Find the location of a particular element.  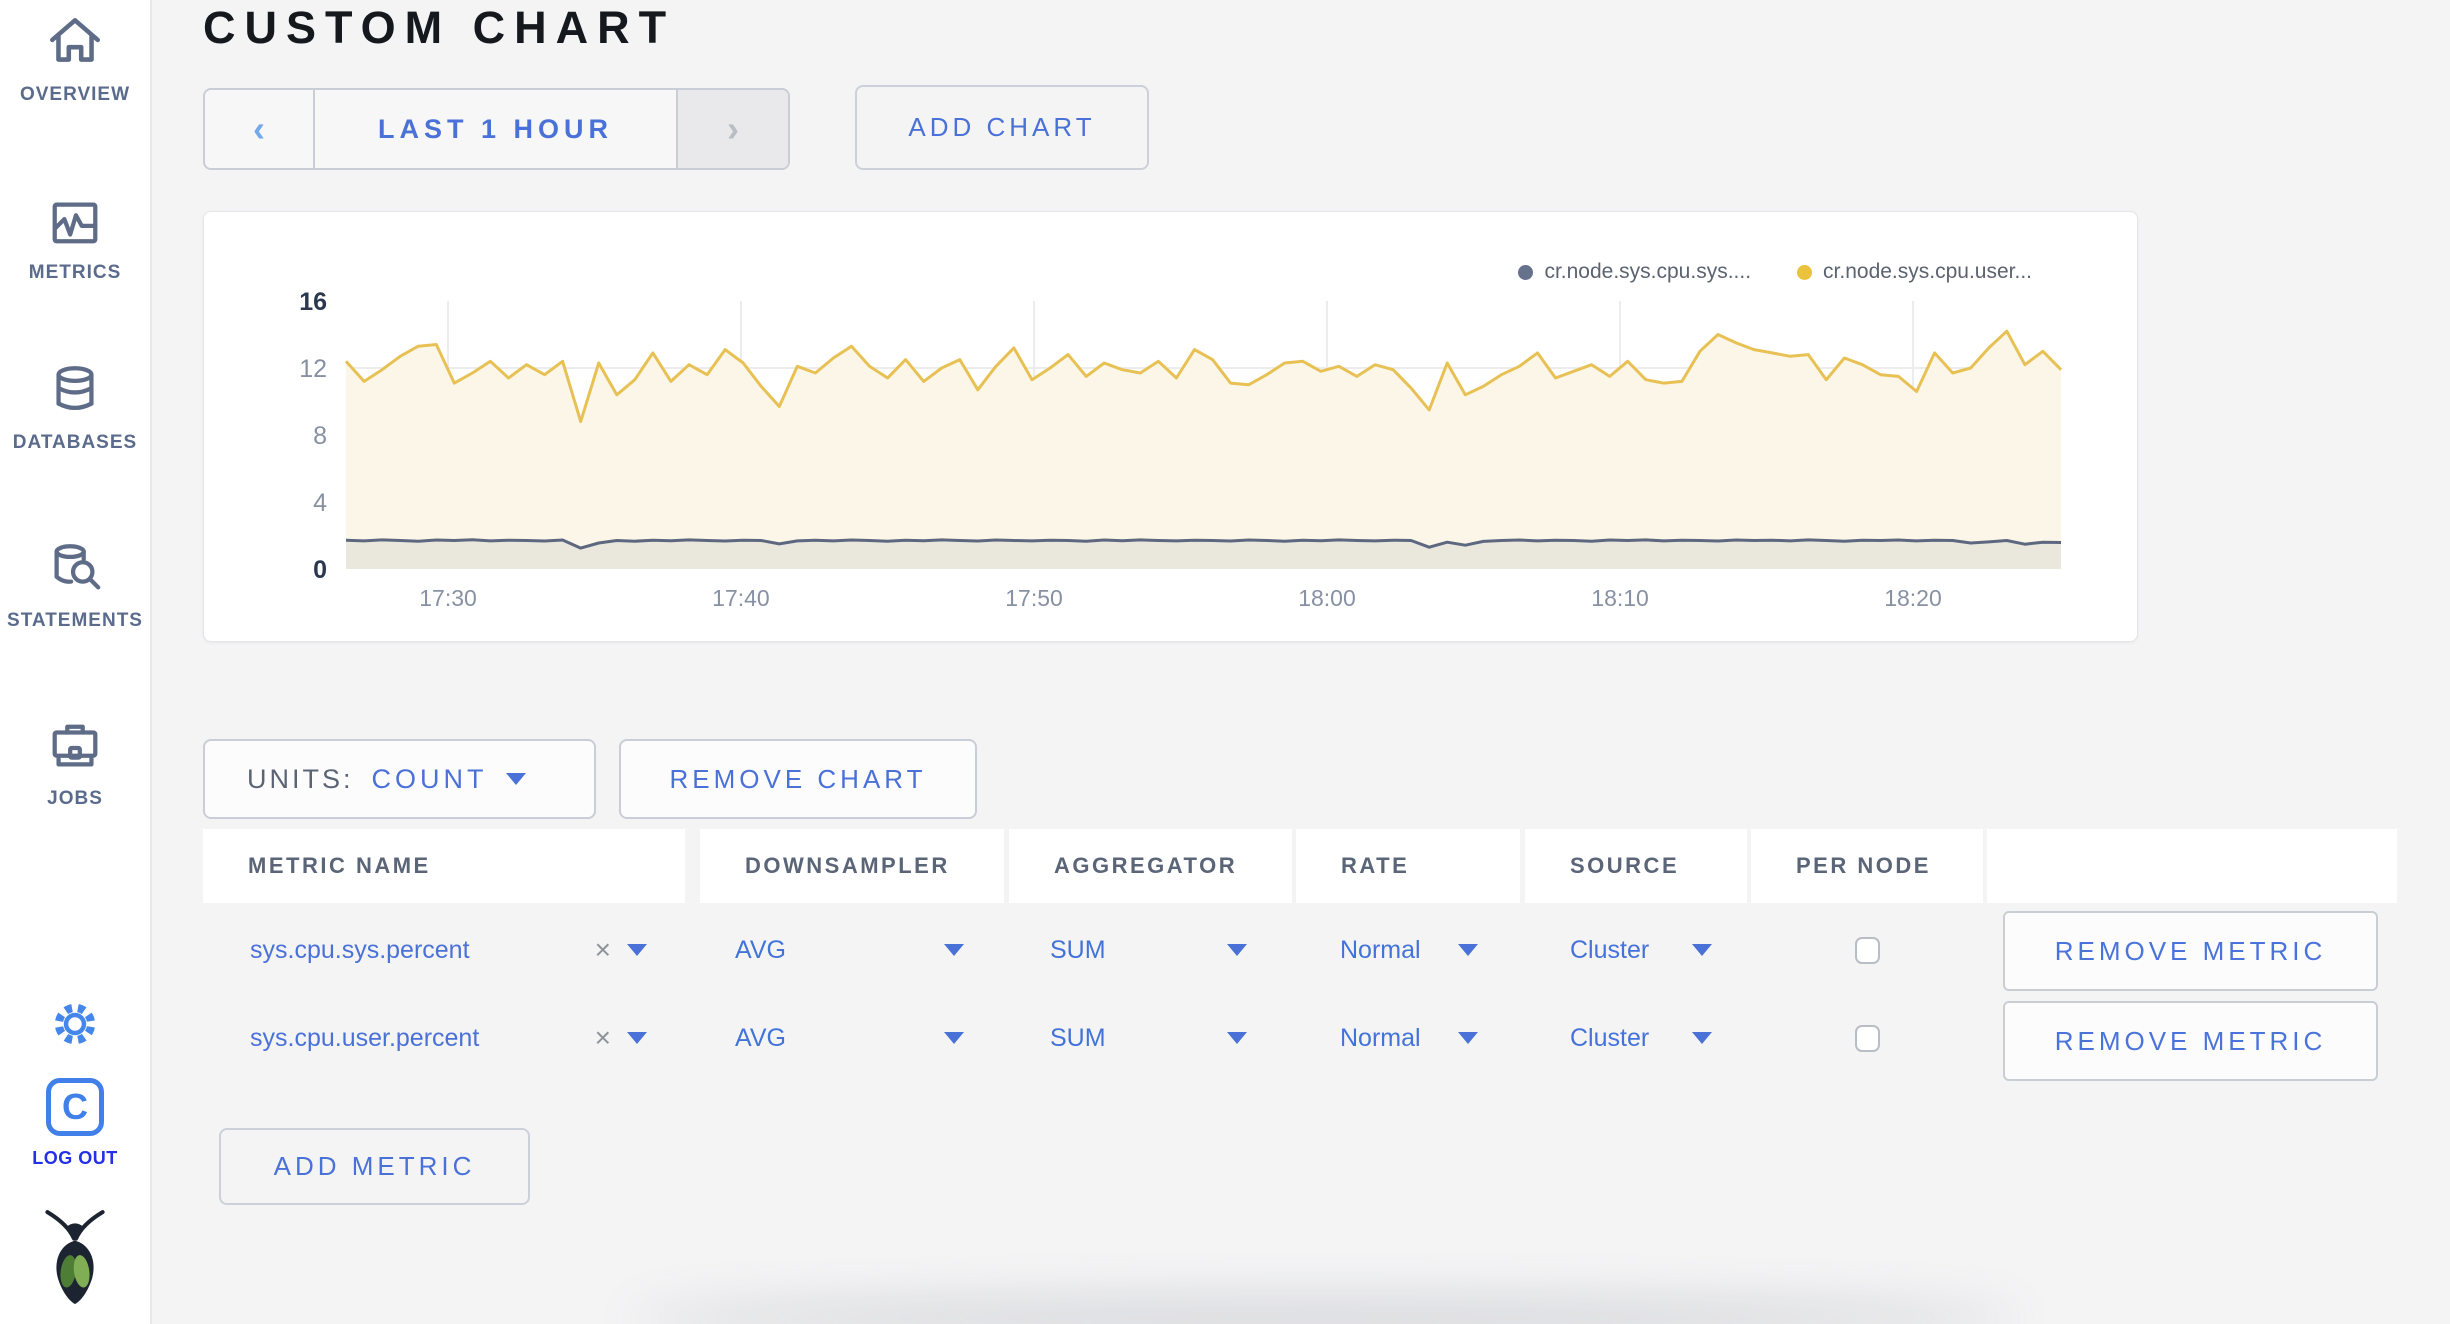

remove-chart-button: REMOVE CHART is located at coordinates (798, 779).